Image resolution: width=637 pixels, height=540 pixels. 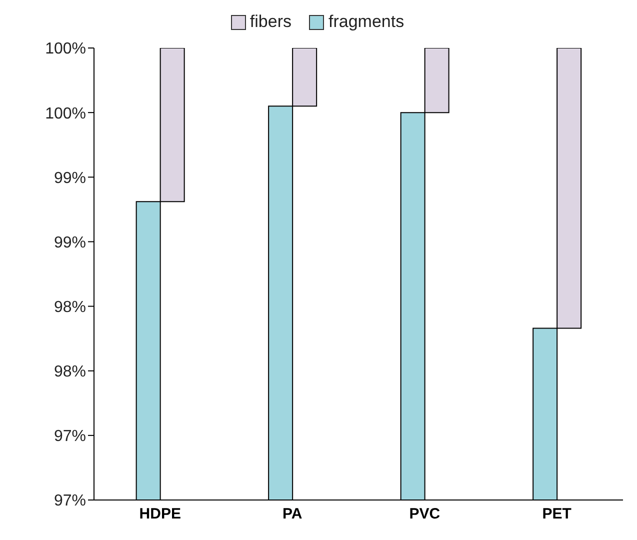 I want to click on x-tick-label: HDPE, so click(x=160, y=514).